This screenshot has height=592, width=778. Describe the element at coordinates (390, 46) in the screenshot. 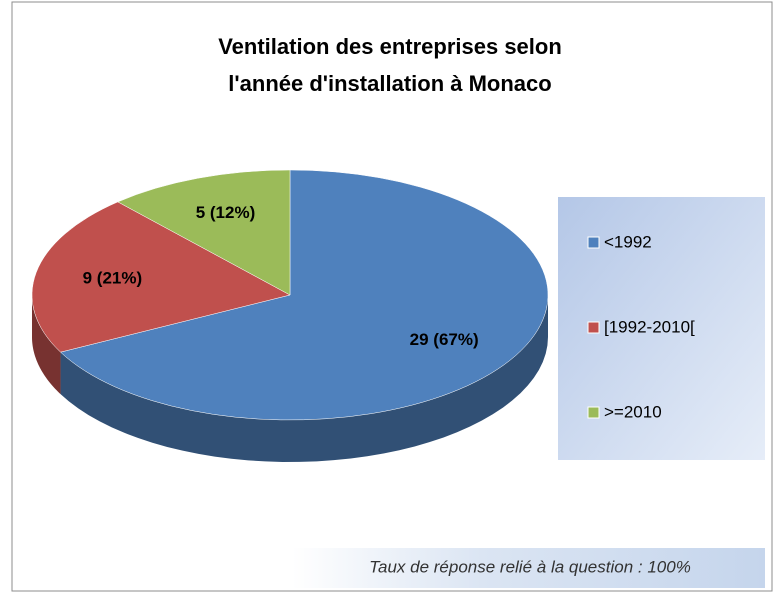

I see `title-line: Ventilation des entreprises selon` at that location.